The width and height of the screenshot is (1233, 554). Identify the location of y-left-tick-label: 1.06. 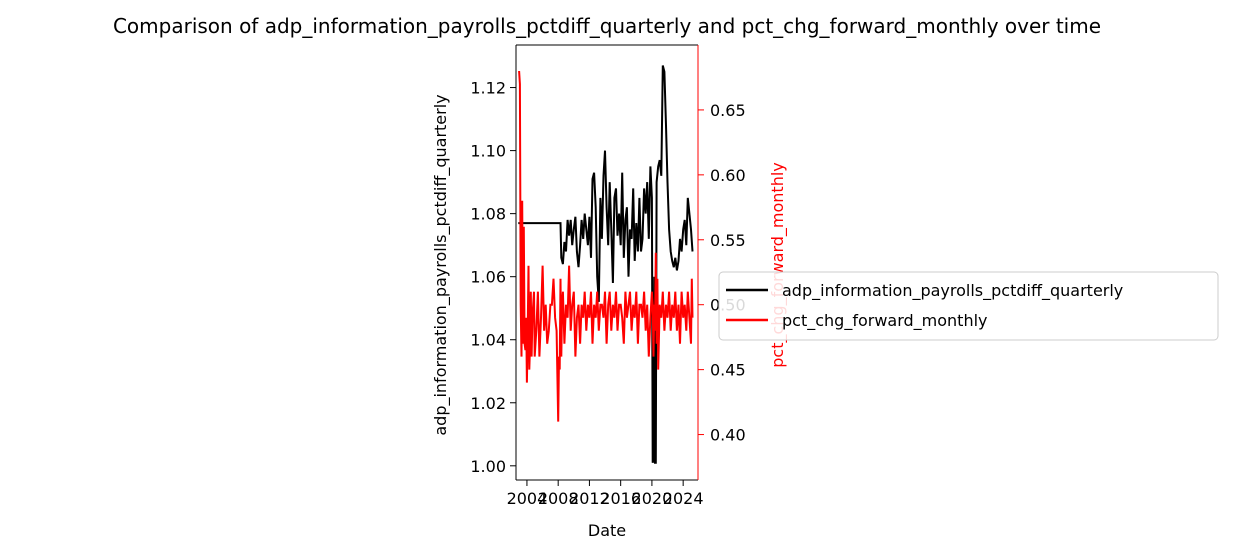
(488, 277).